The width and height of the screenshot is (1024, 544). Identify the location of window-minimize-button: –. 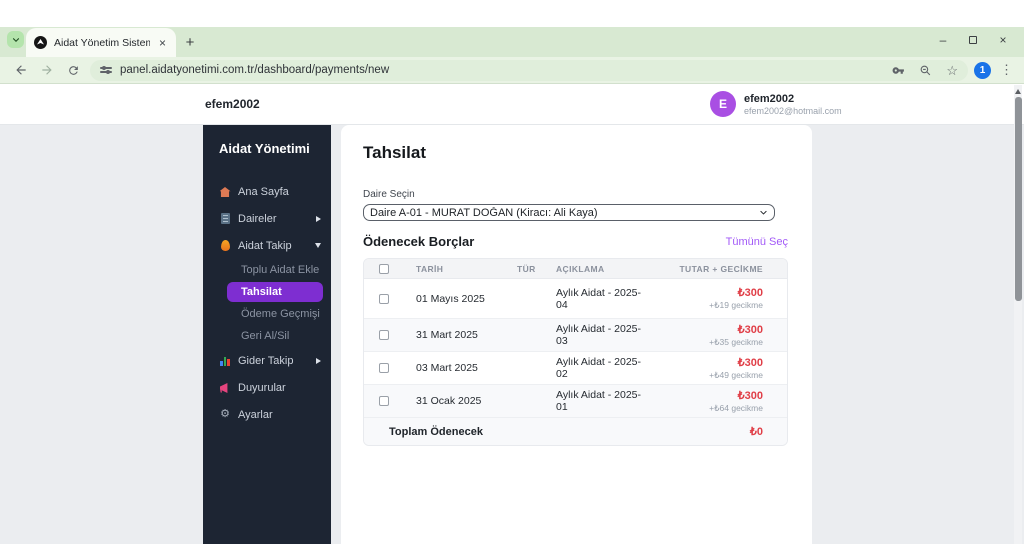
(943, 40).